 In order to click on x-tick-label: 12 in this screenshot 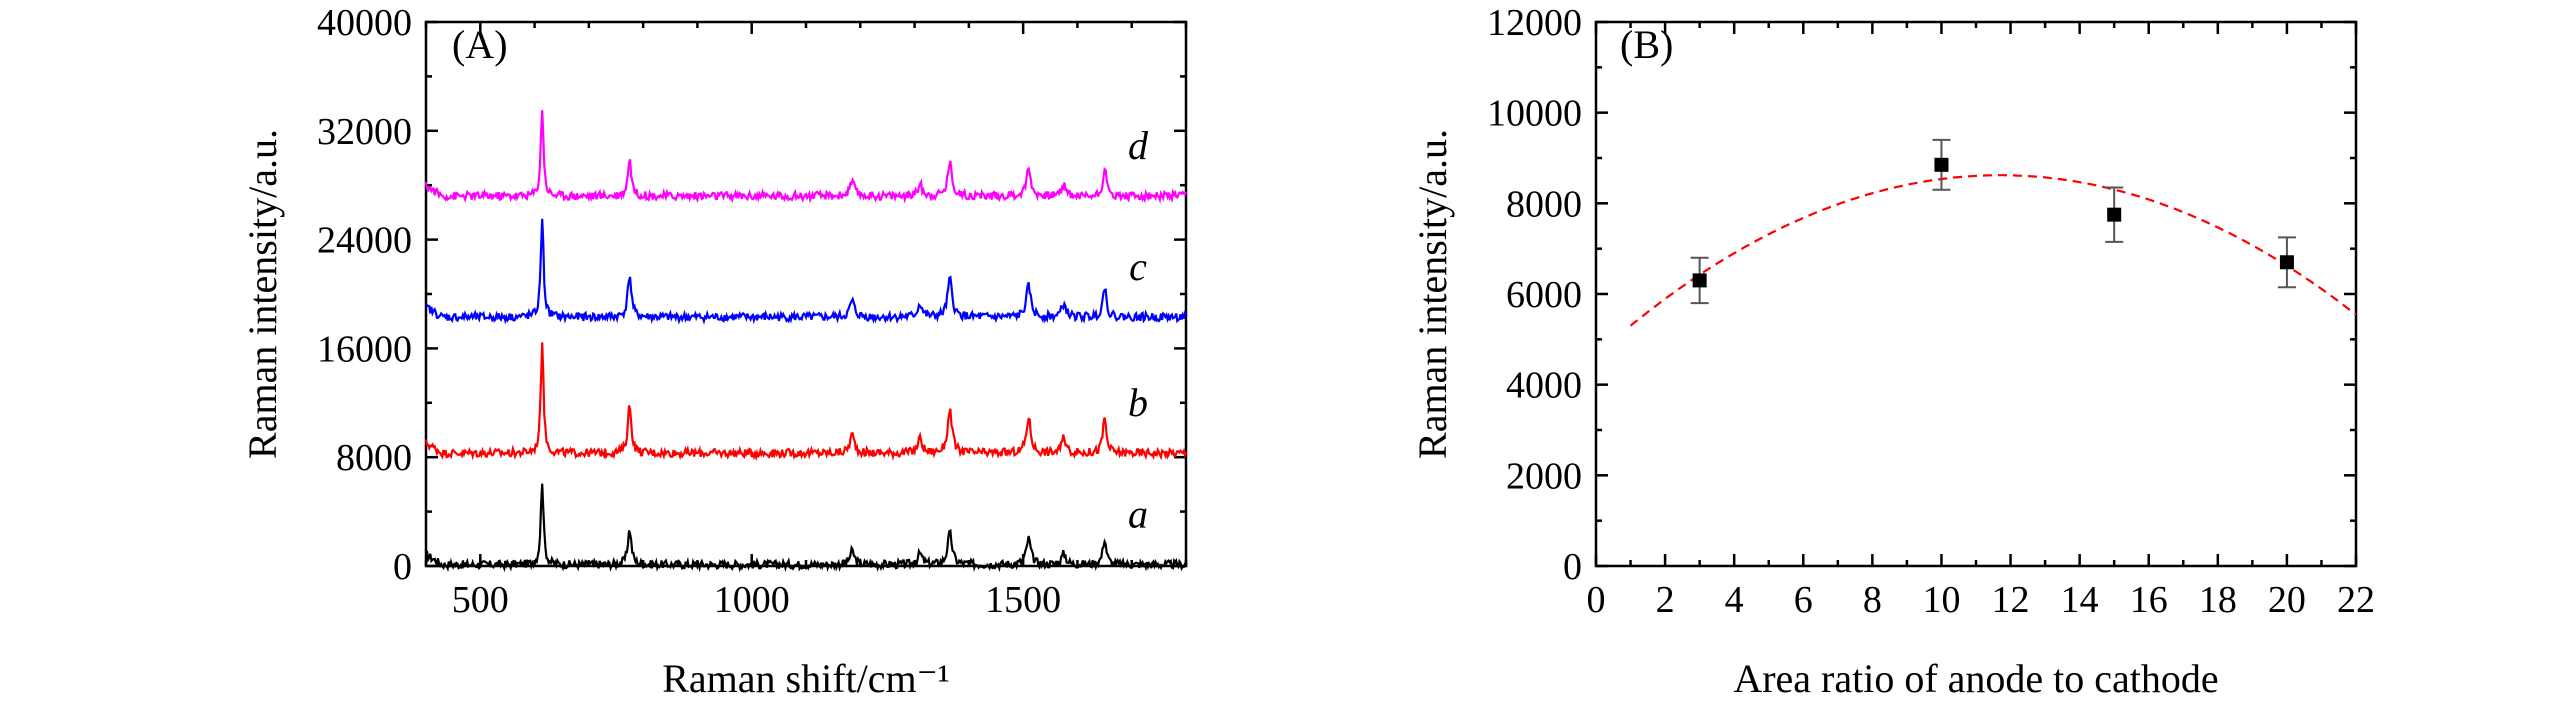, I will do `click(2011, 600)`.